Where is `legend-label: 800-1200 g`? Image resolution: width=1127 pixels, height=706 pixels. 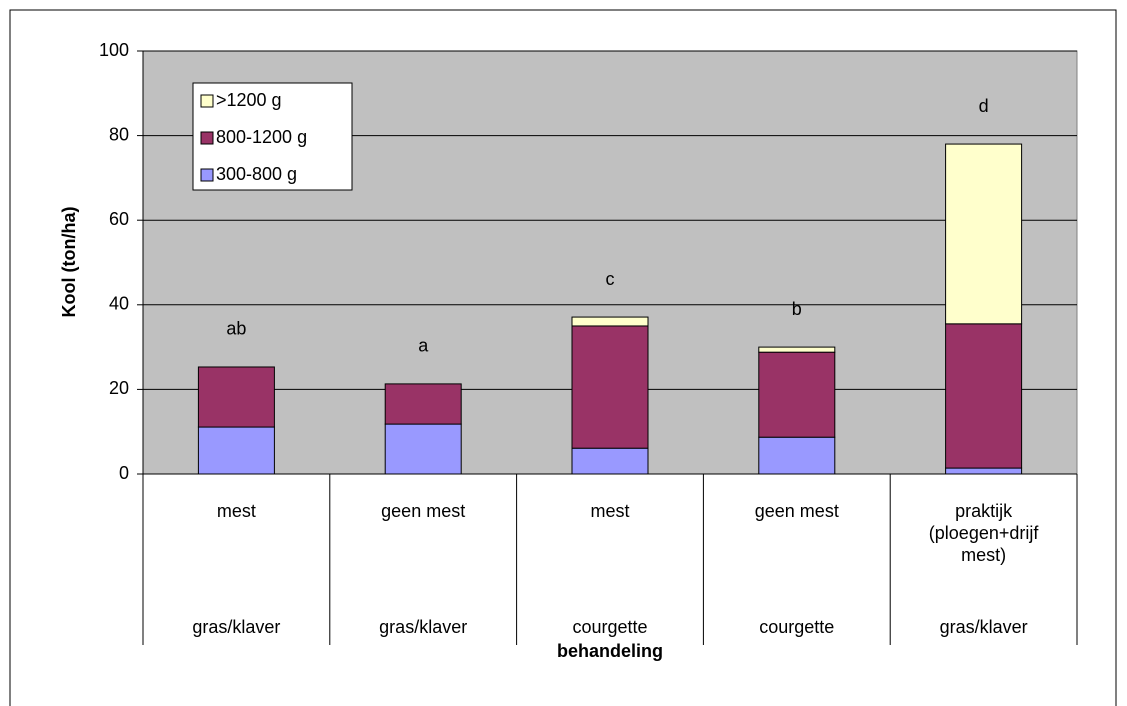 legend-label: 800-1200 g is located at coordinates (261, 137).